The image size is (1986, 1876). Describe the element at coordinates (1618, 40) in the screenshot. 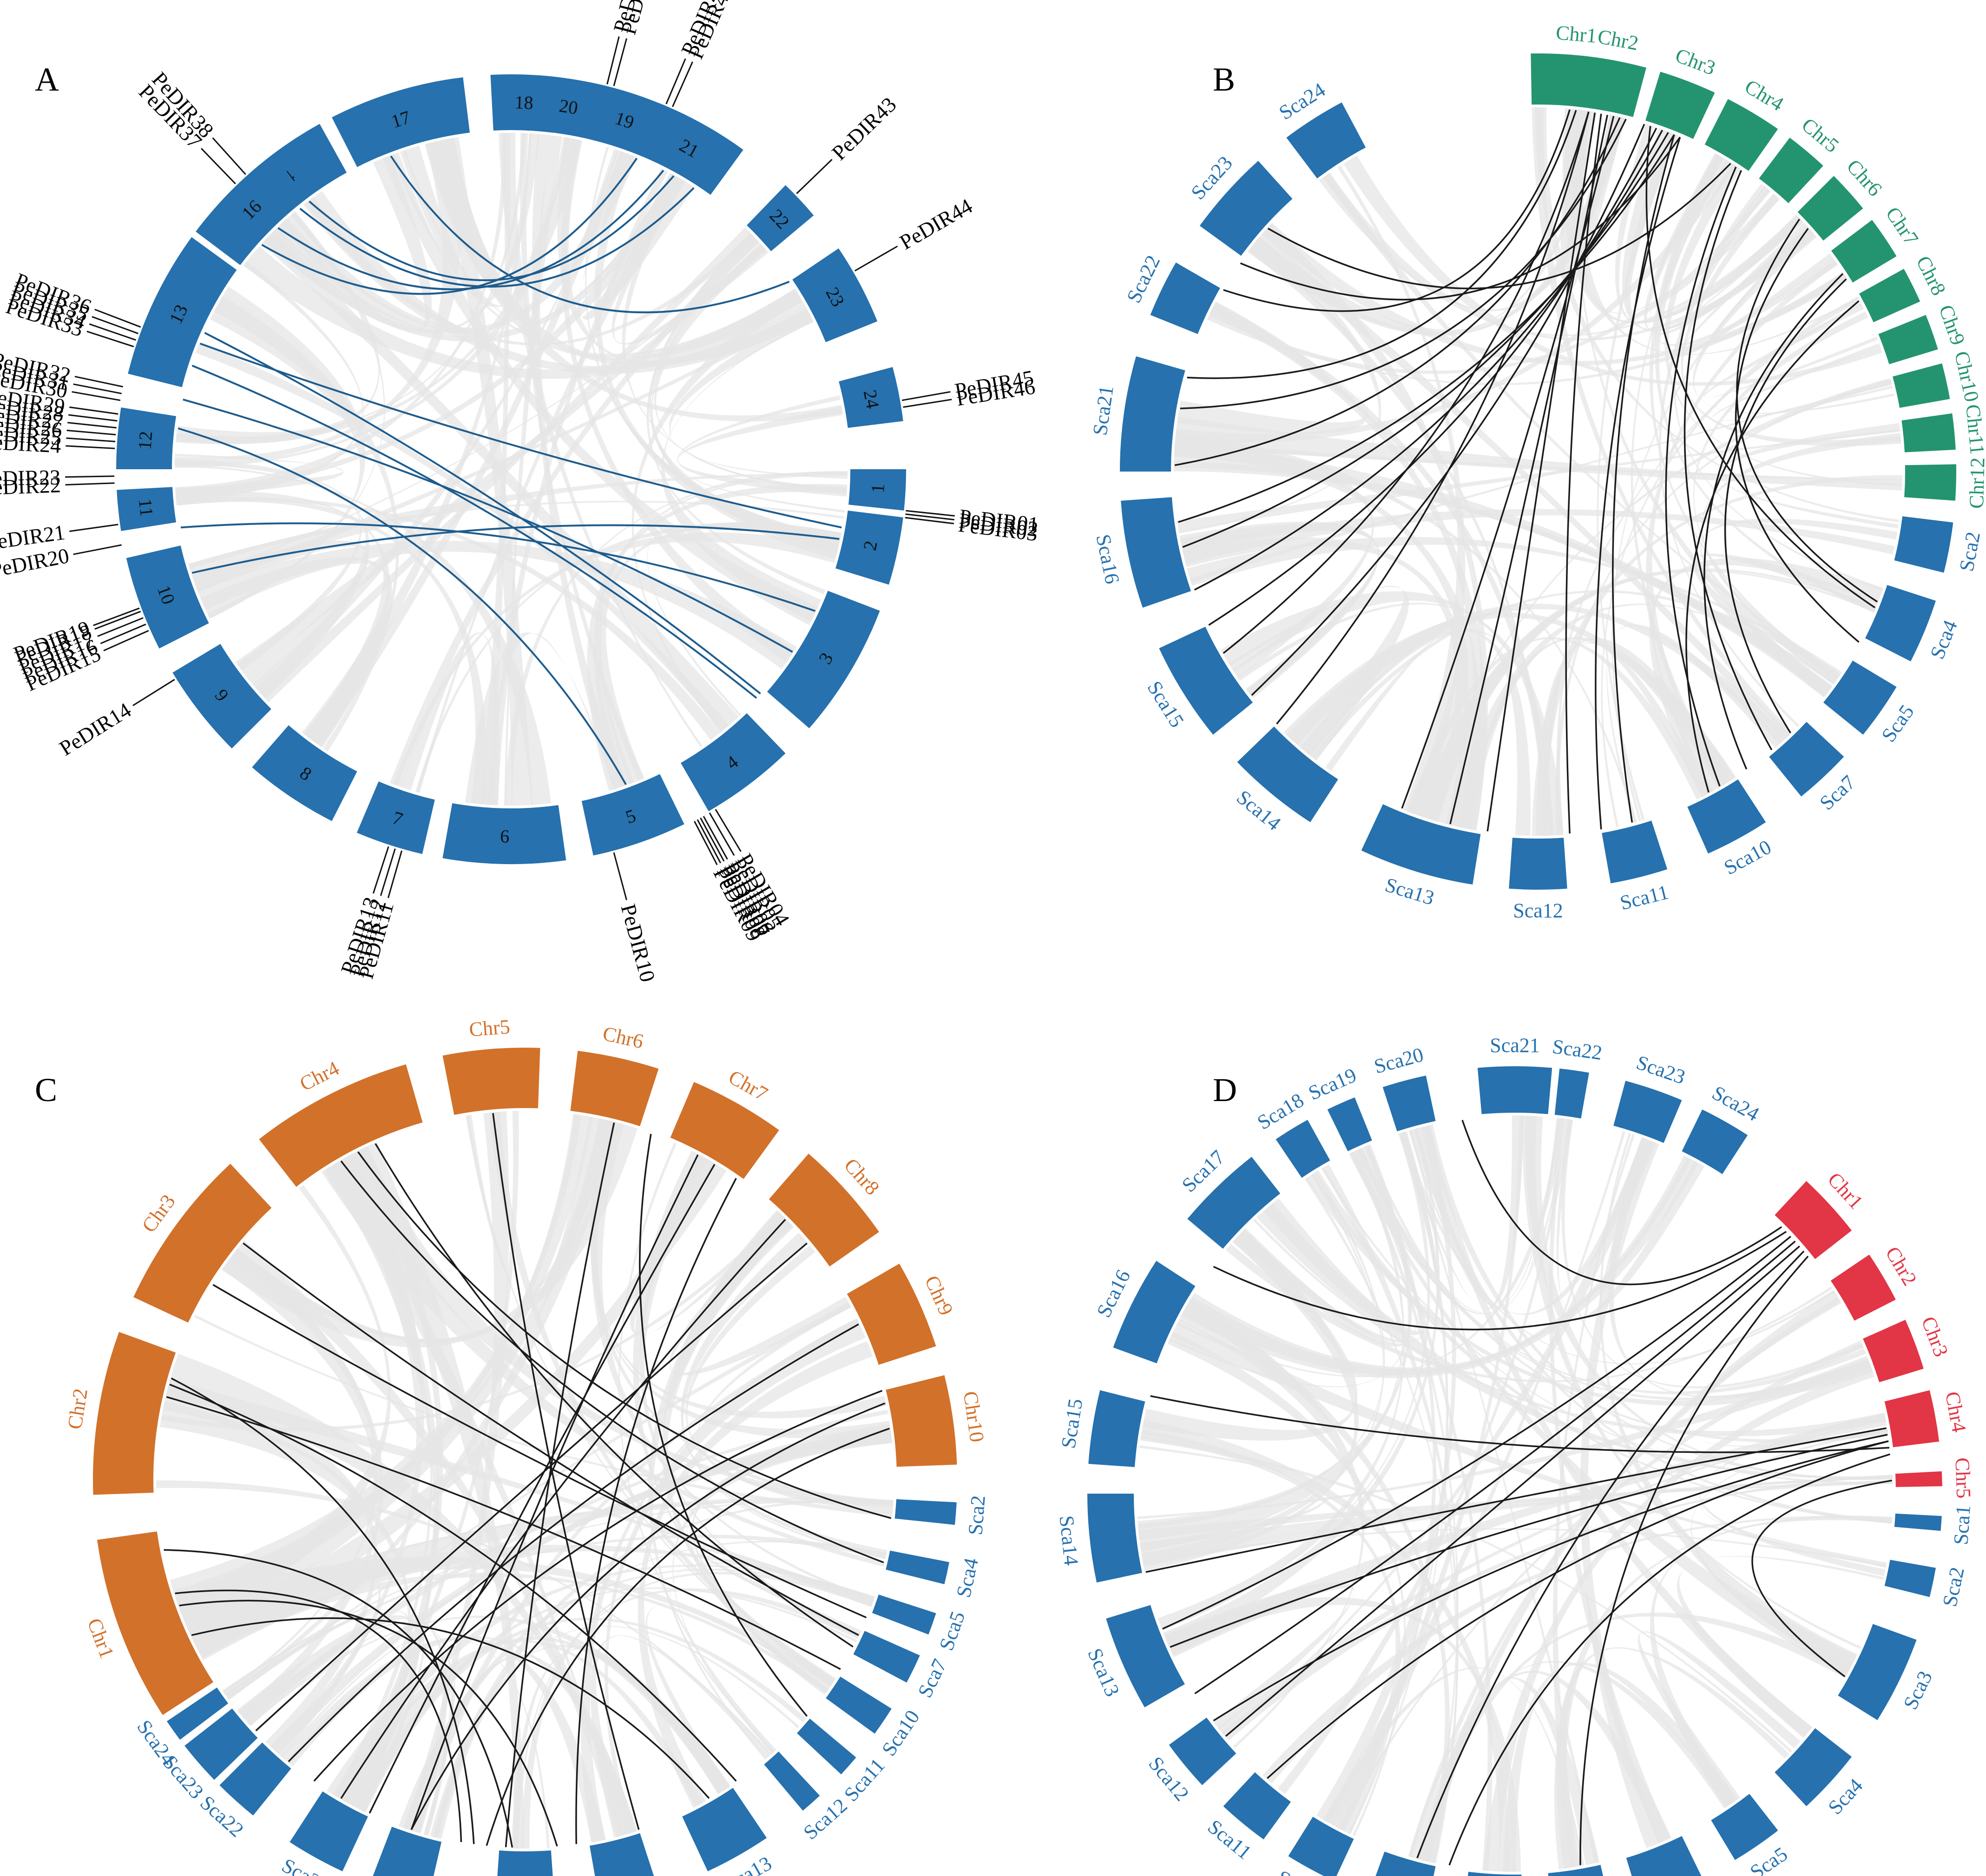

I see `chromosome-name-label: Chr2` at that location.